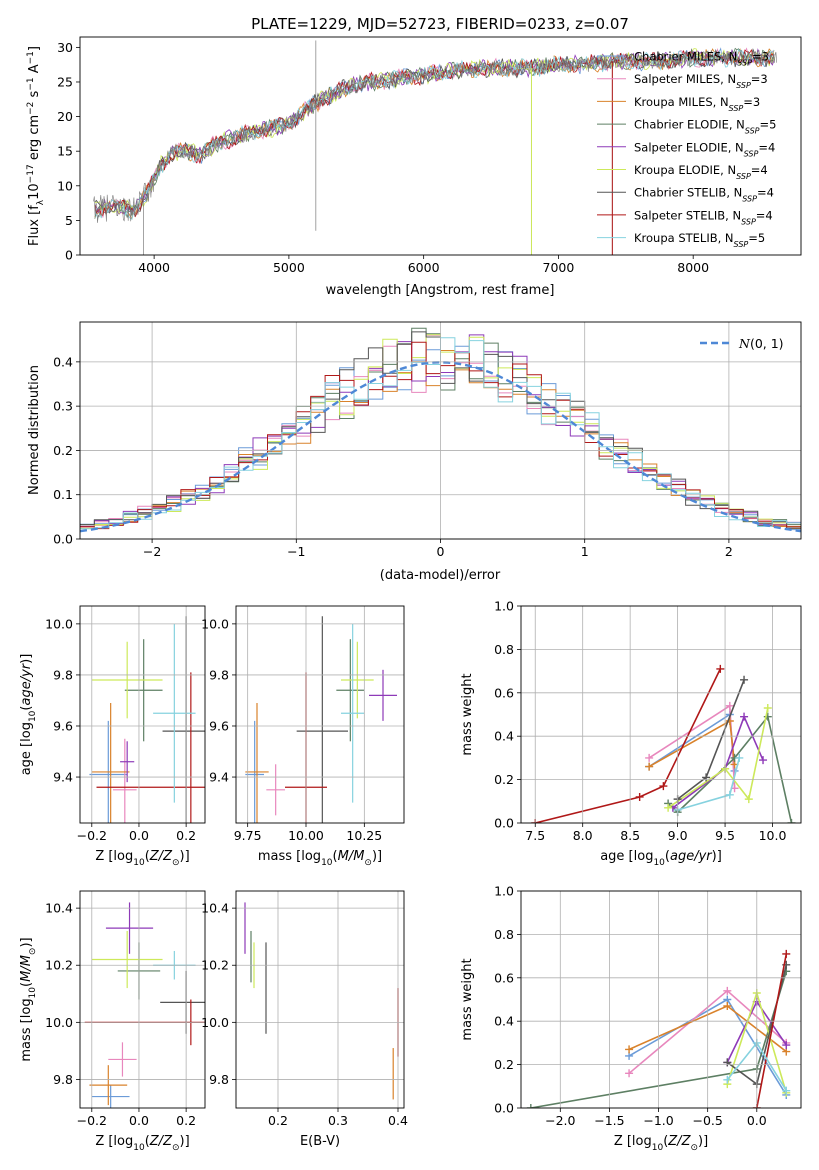  I want to click on data-spectrum-line, so click(435, 136).